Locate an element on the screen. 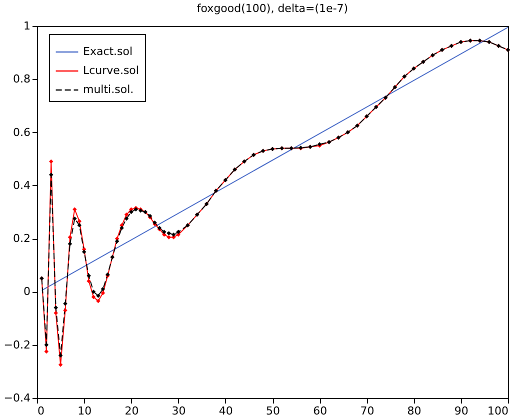 The height and width of the screenshot is (419, 517). x-tick-label: 80 is located at coordinates (414, 411).